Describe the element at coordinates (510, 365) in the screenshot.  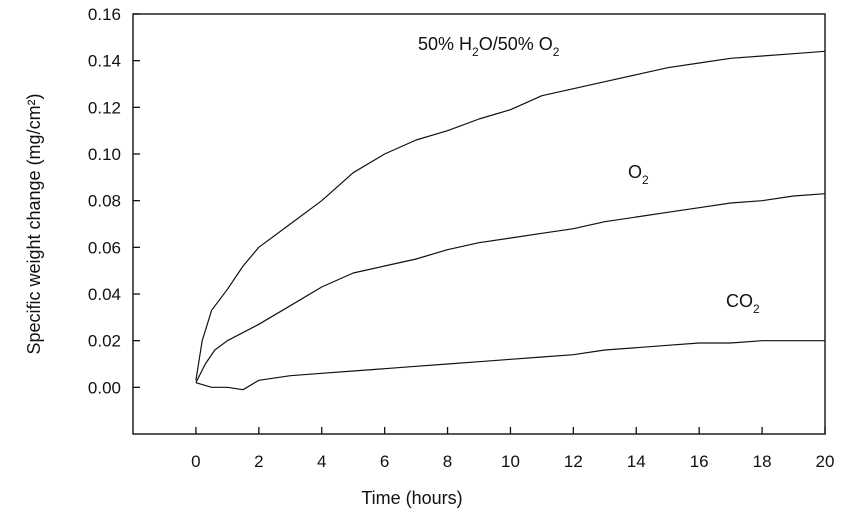
I see `series-line-co2` at that location.